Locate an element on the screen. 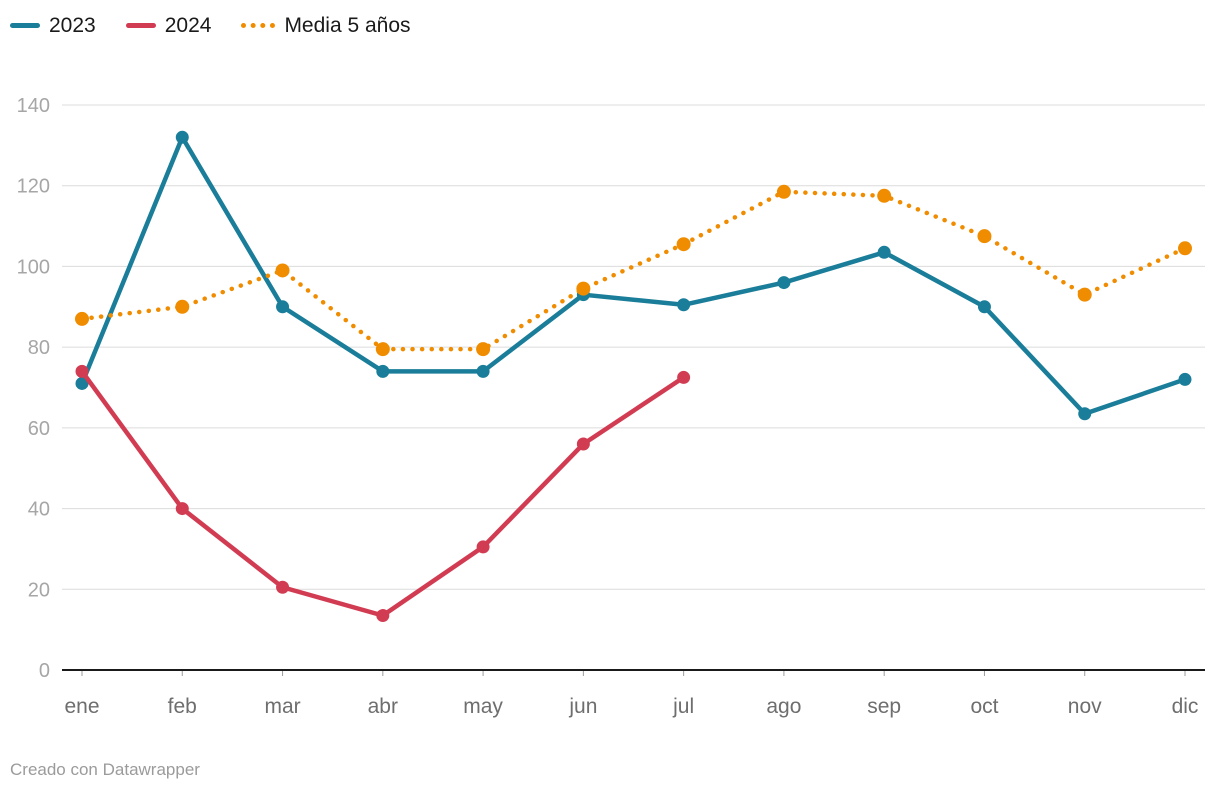 The height and width of the screenshot is (796, 1220). y-axis-label-0: 0 is located at coordinates (44, 671).